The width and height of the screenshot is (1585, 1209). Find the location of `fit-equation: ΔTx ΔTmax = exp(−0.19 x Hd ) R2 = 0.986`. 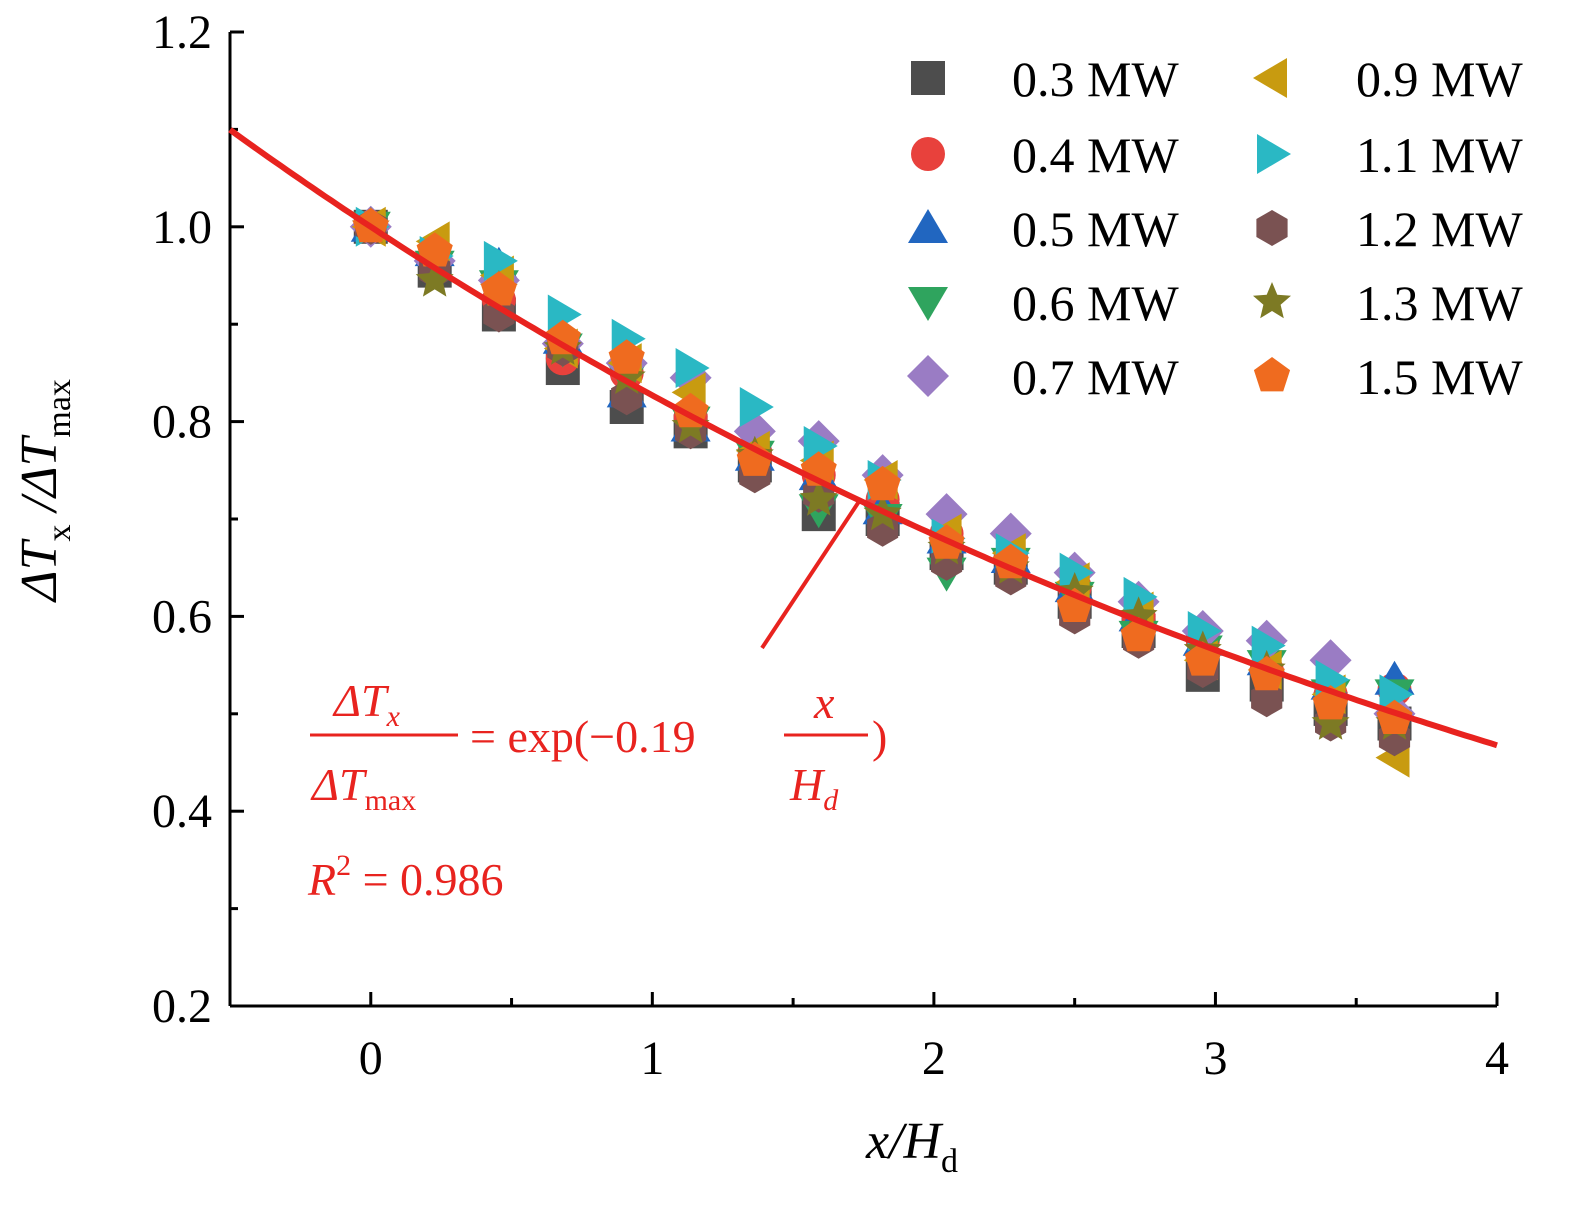

fit-equation: ΔTx ΔTmax = exp(−0.19 x Hd ) R2 = 0.986 is located at coordinates (597, 790).